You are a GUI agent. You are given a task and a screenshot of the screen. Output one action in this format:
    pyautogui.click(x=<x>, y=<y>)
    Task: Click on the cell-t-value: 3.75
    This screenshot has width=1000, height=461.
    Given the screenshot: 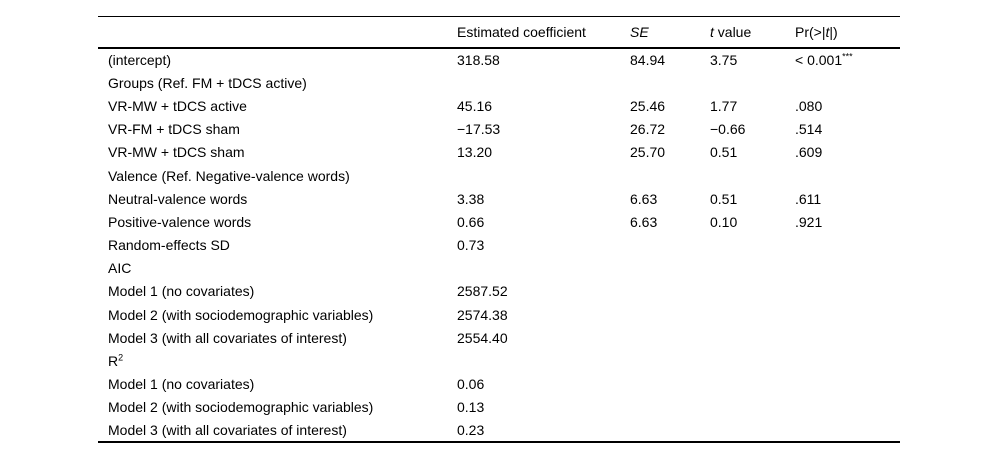 What is the action you would take?
    pyautogui.click(x=724, y=60)
    